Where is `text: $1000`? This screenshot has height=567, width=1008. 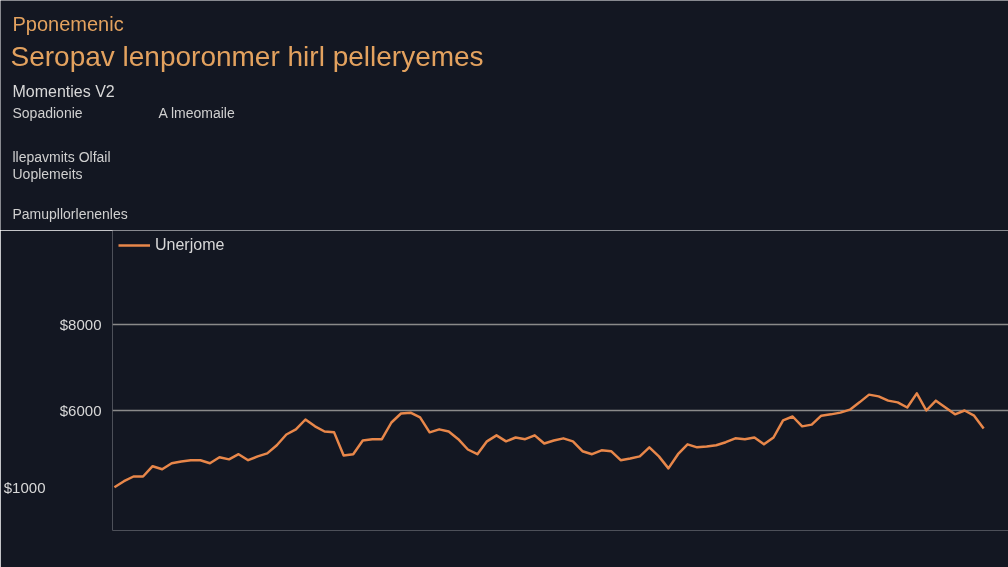
text: $1000 is located at coordinates (24, 487).